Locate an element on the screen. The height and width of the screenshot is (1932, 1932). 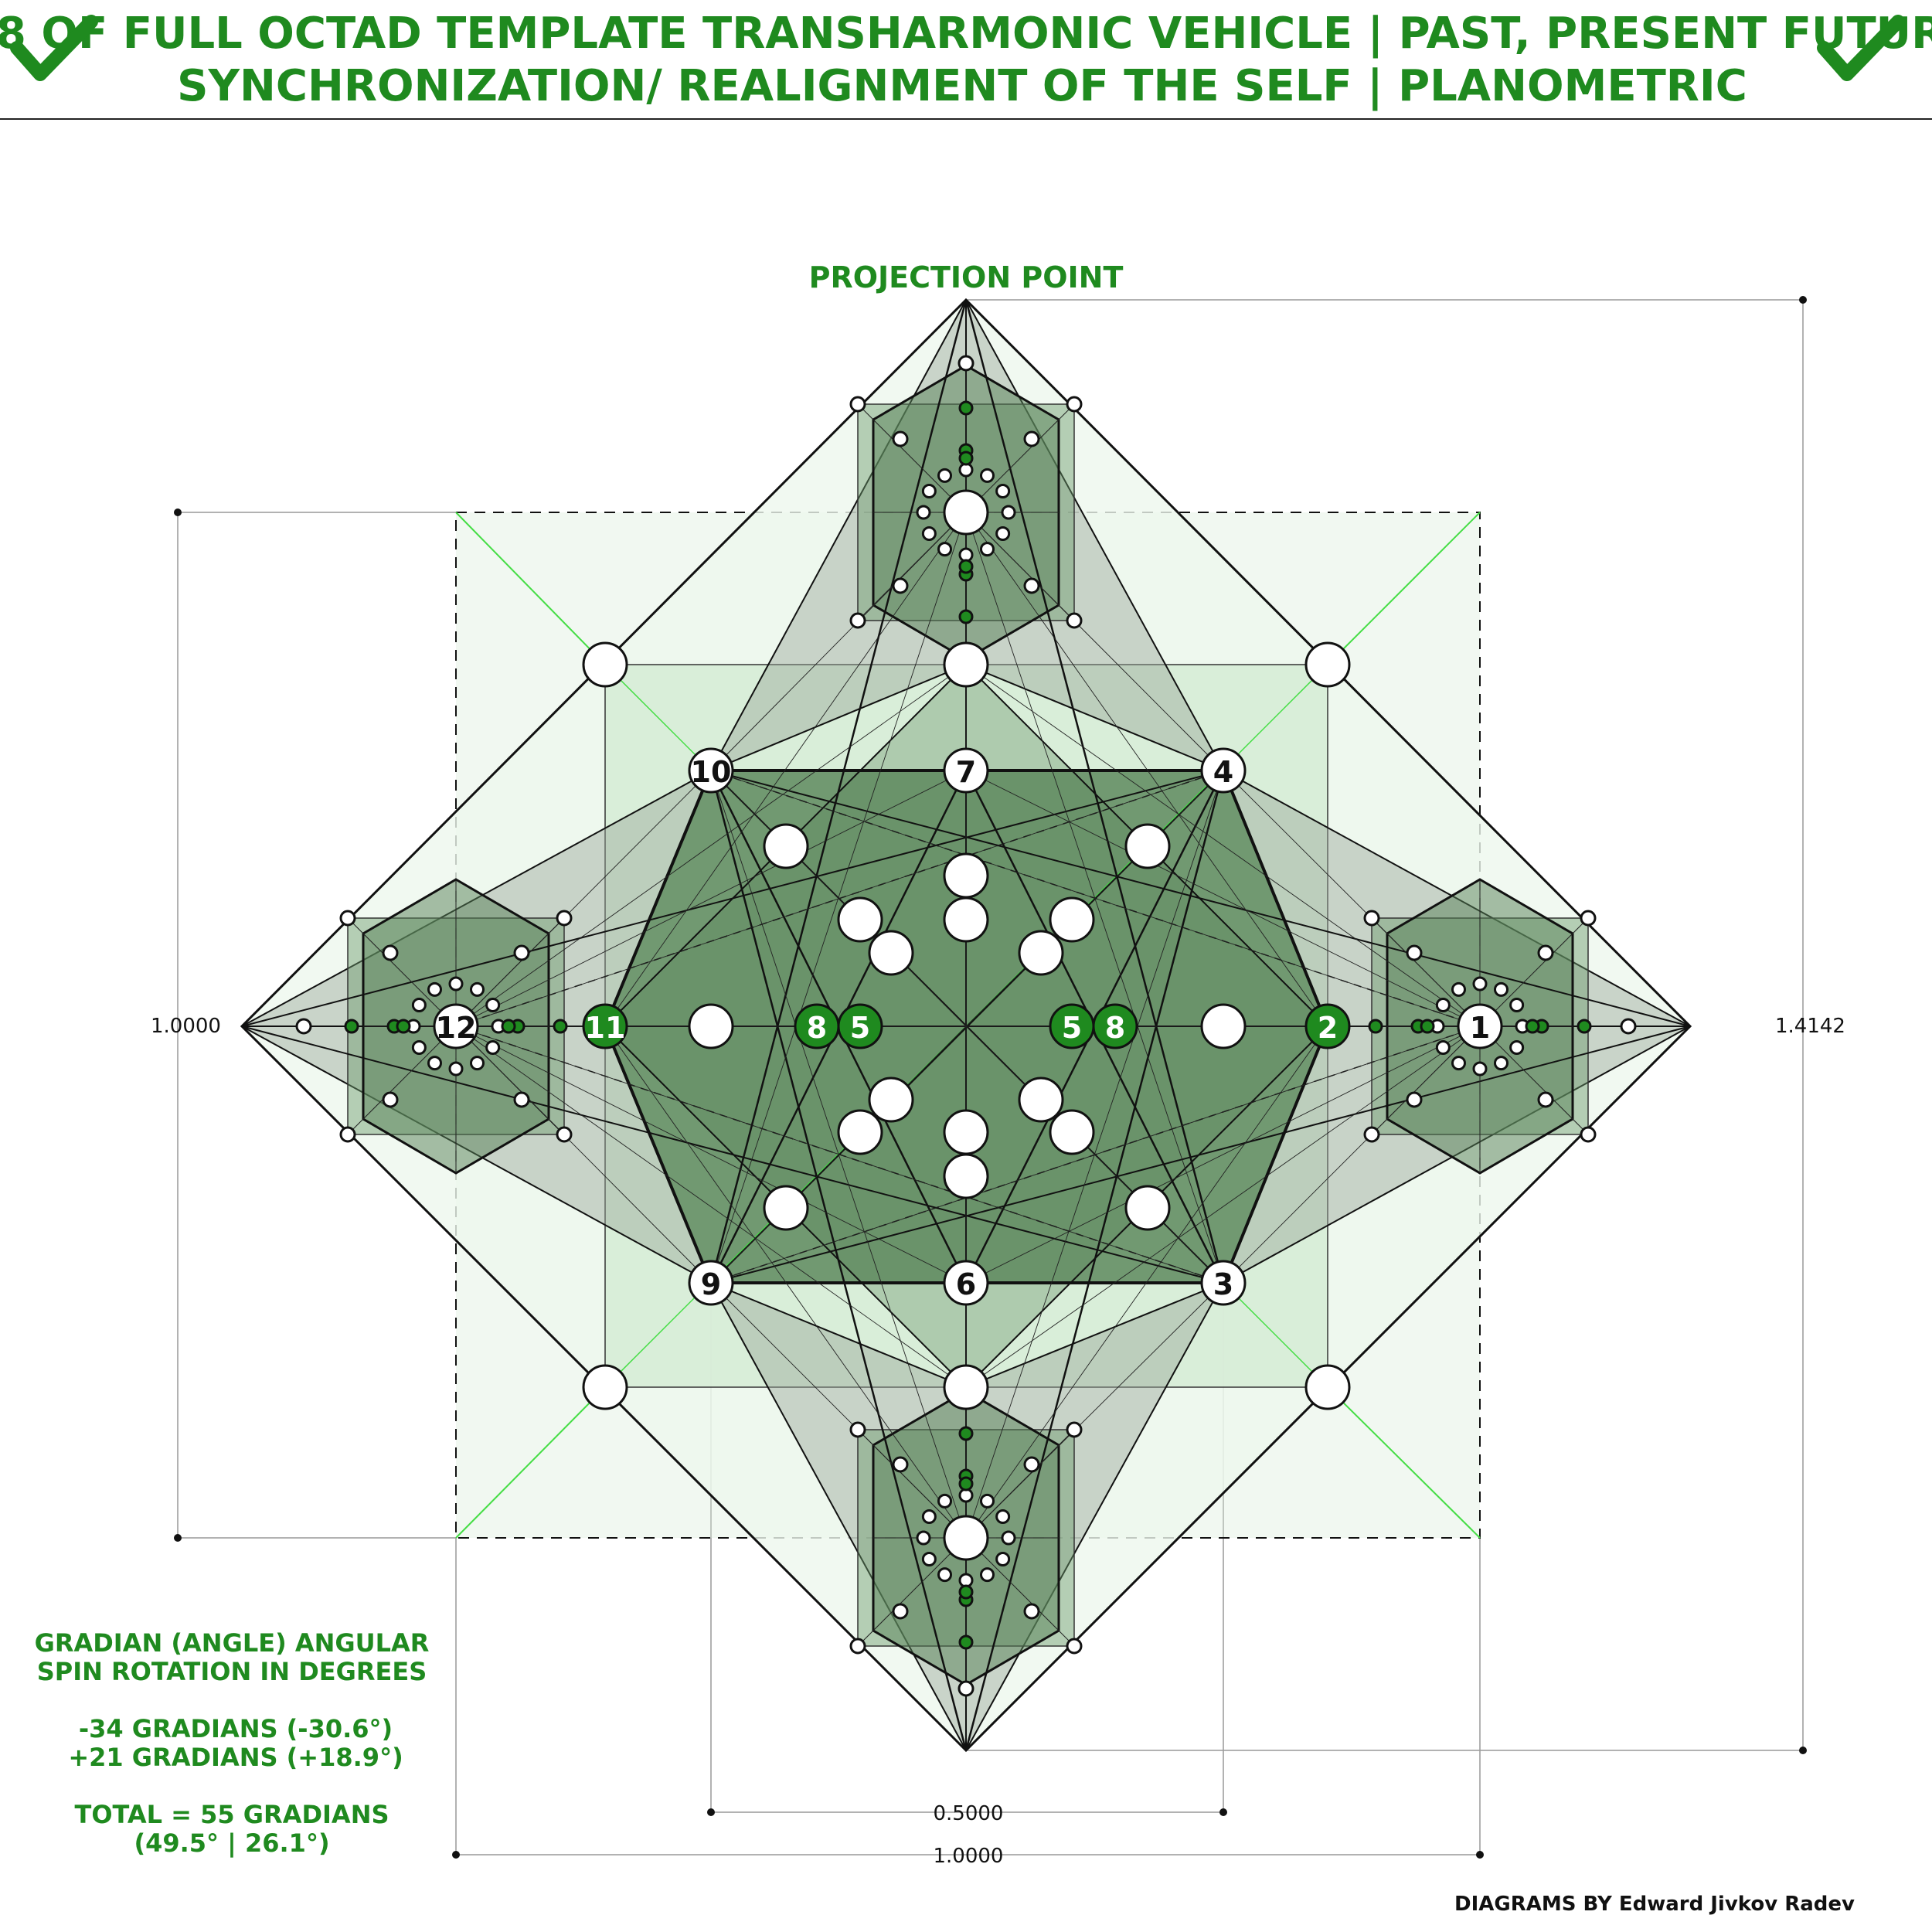
node-n3-label: 3 is located at coordinates (1223, 1284).